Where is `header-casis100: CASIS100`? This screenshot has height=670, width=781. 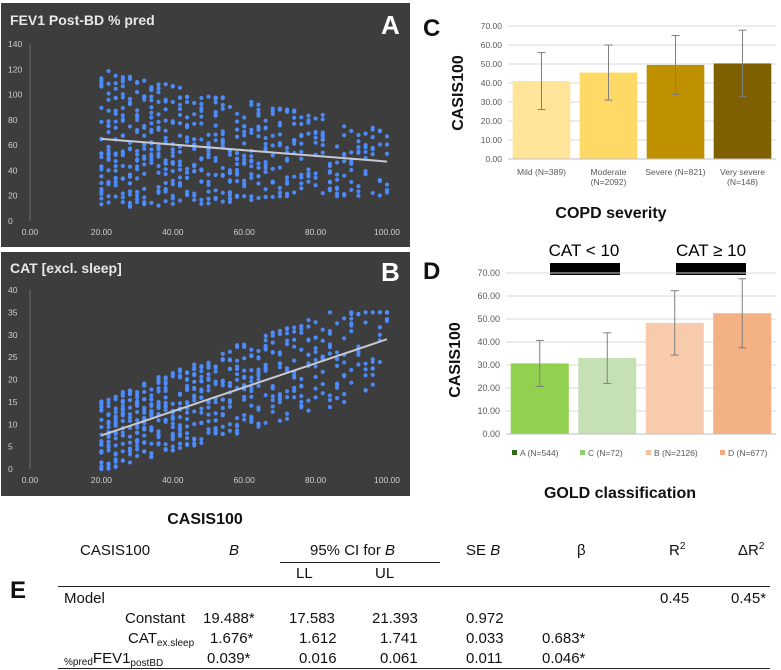
header-casis100: CASIS100 is located at coordinates (115, 550).